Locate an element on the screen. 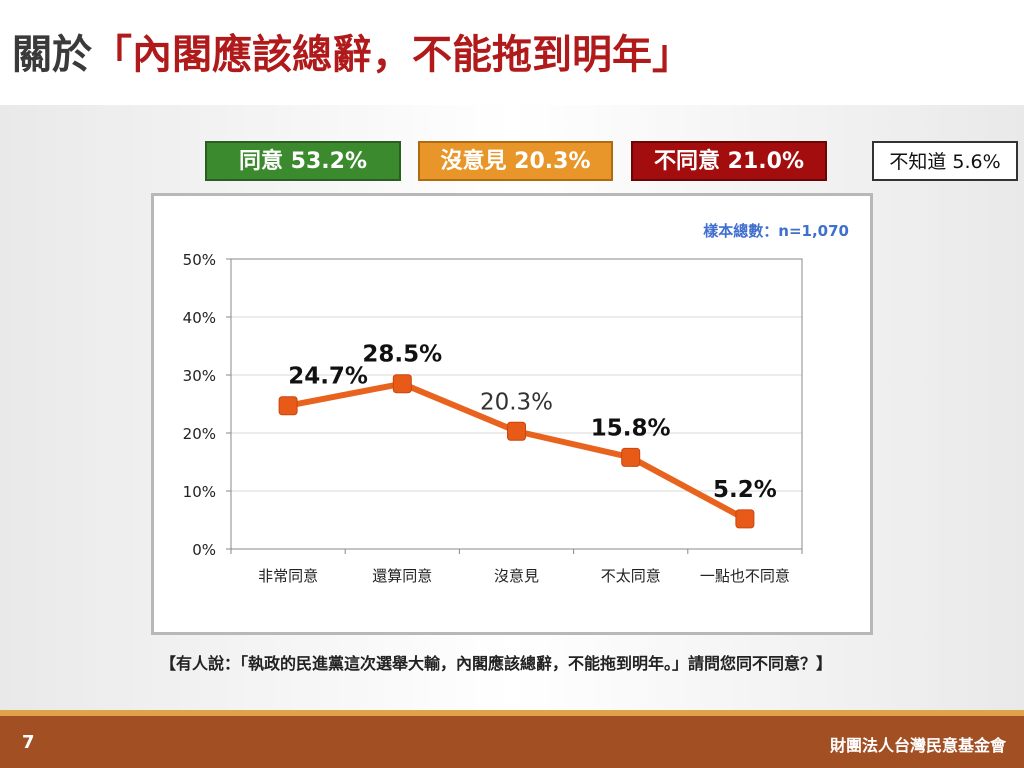 This screenshot has height=768, width=1024. x-tick-label: 沒意見 is located at coordinates (516, 576).